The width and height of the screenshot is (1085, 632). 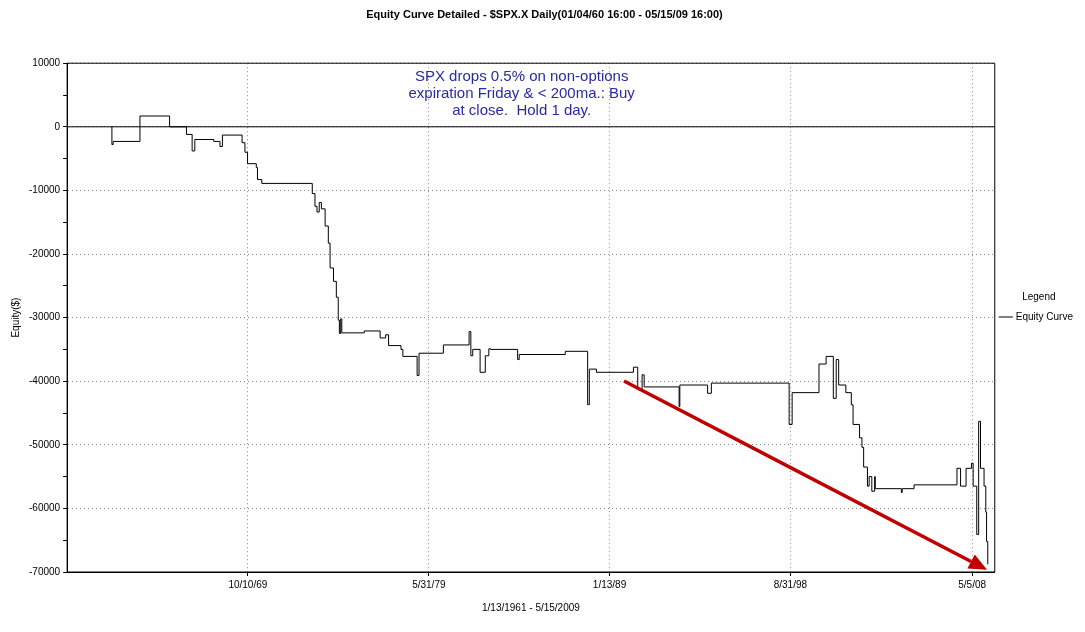 I want to click on y-tick-label: 10000, so click(x=46, y=62).